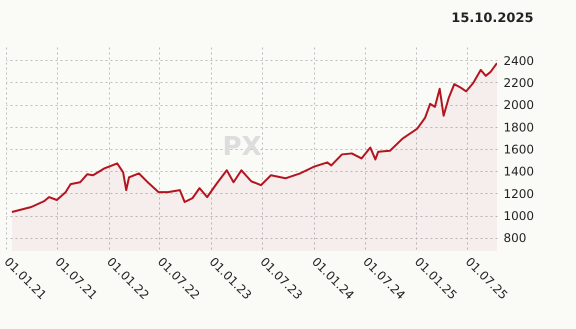  Describe the element at coordinates (519, 216) in the screenshot. I see `y-tick-label: 1000` at that location.